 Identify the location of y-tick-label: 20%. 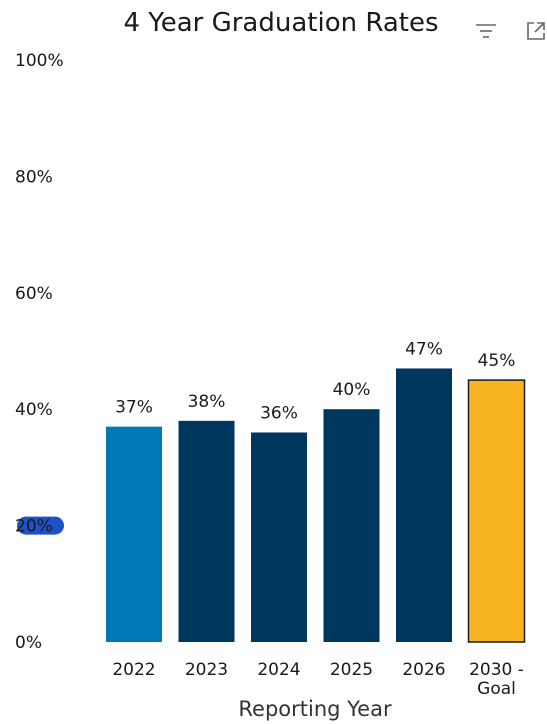
(34, 527).